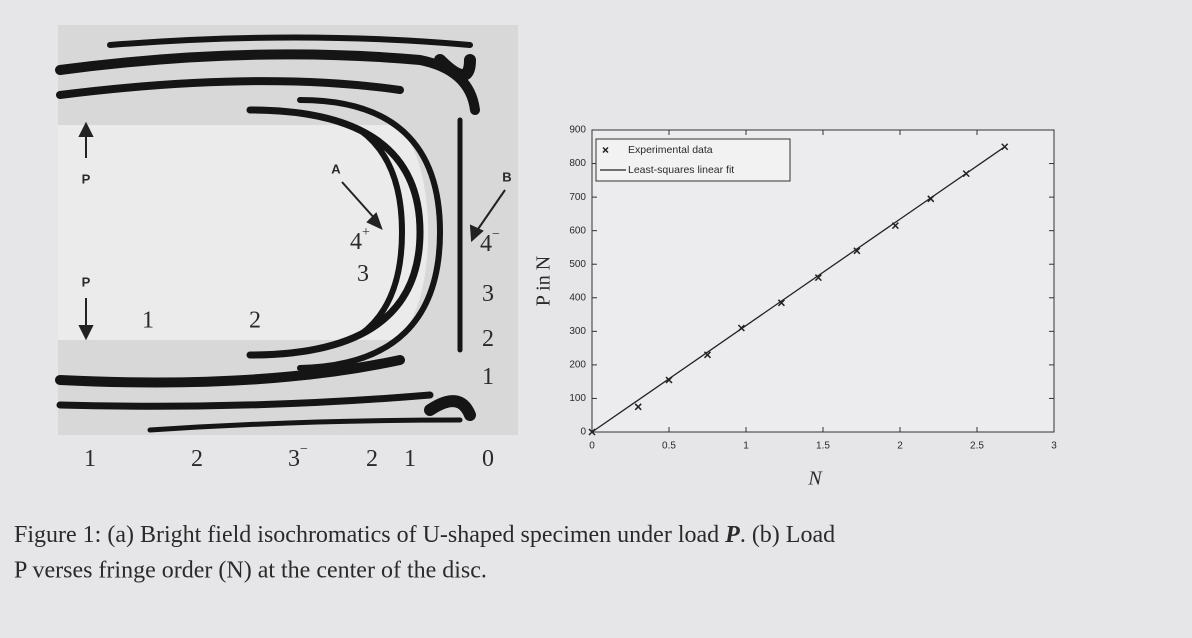 The height and width of the screenshot is (638, 1192). Describe the element at coordinates (506, 176) in the screenshot. I see `point-label: B` at that location.